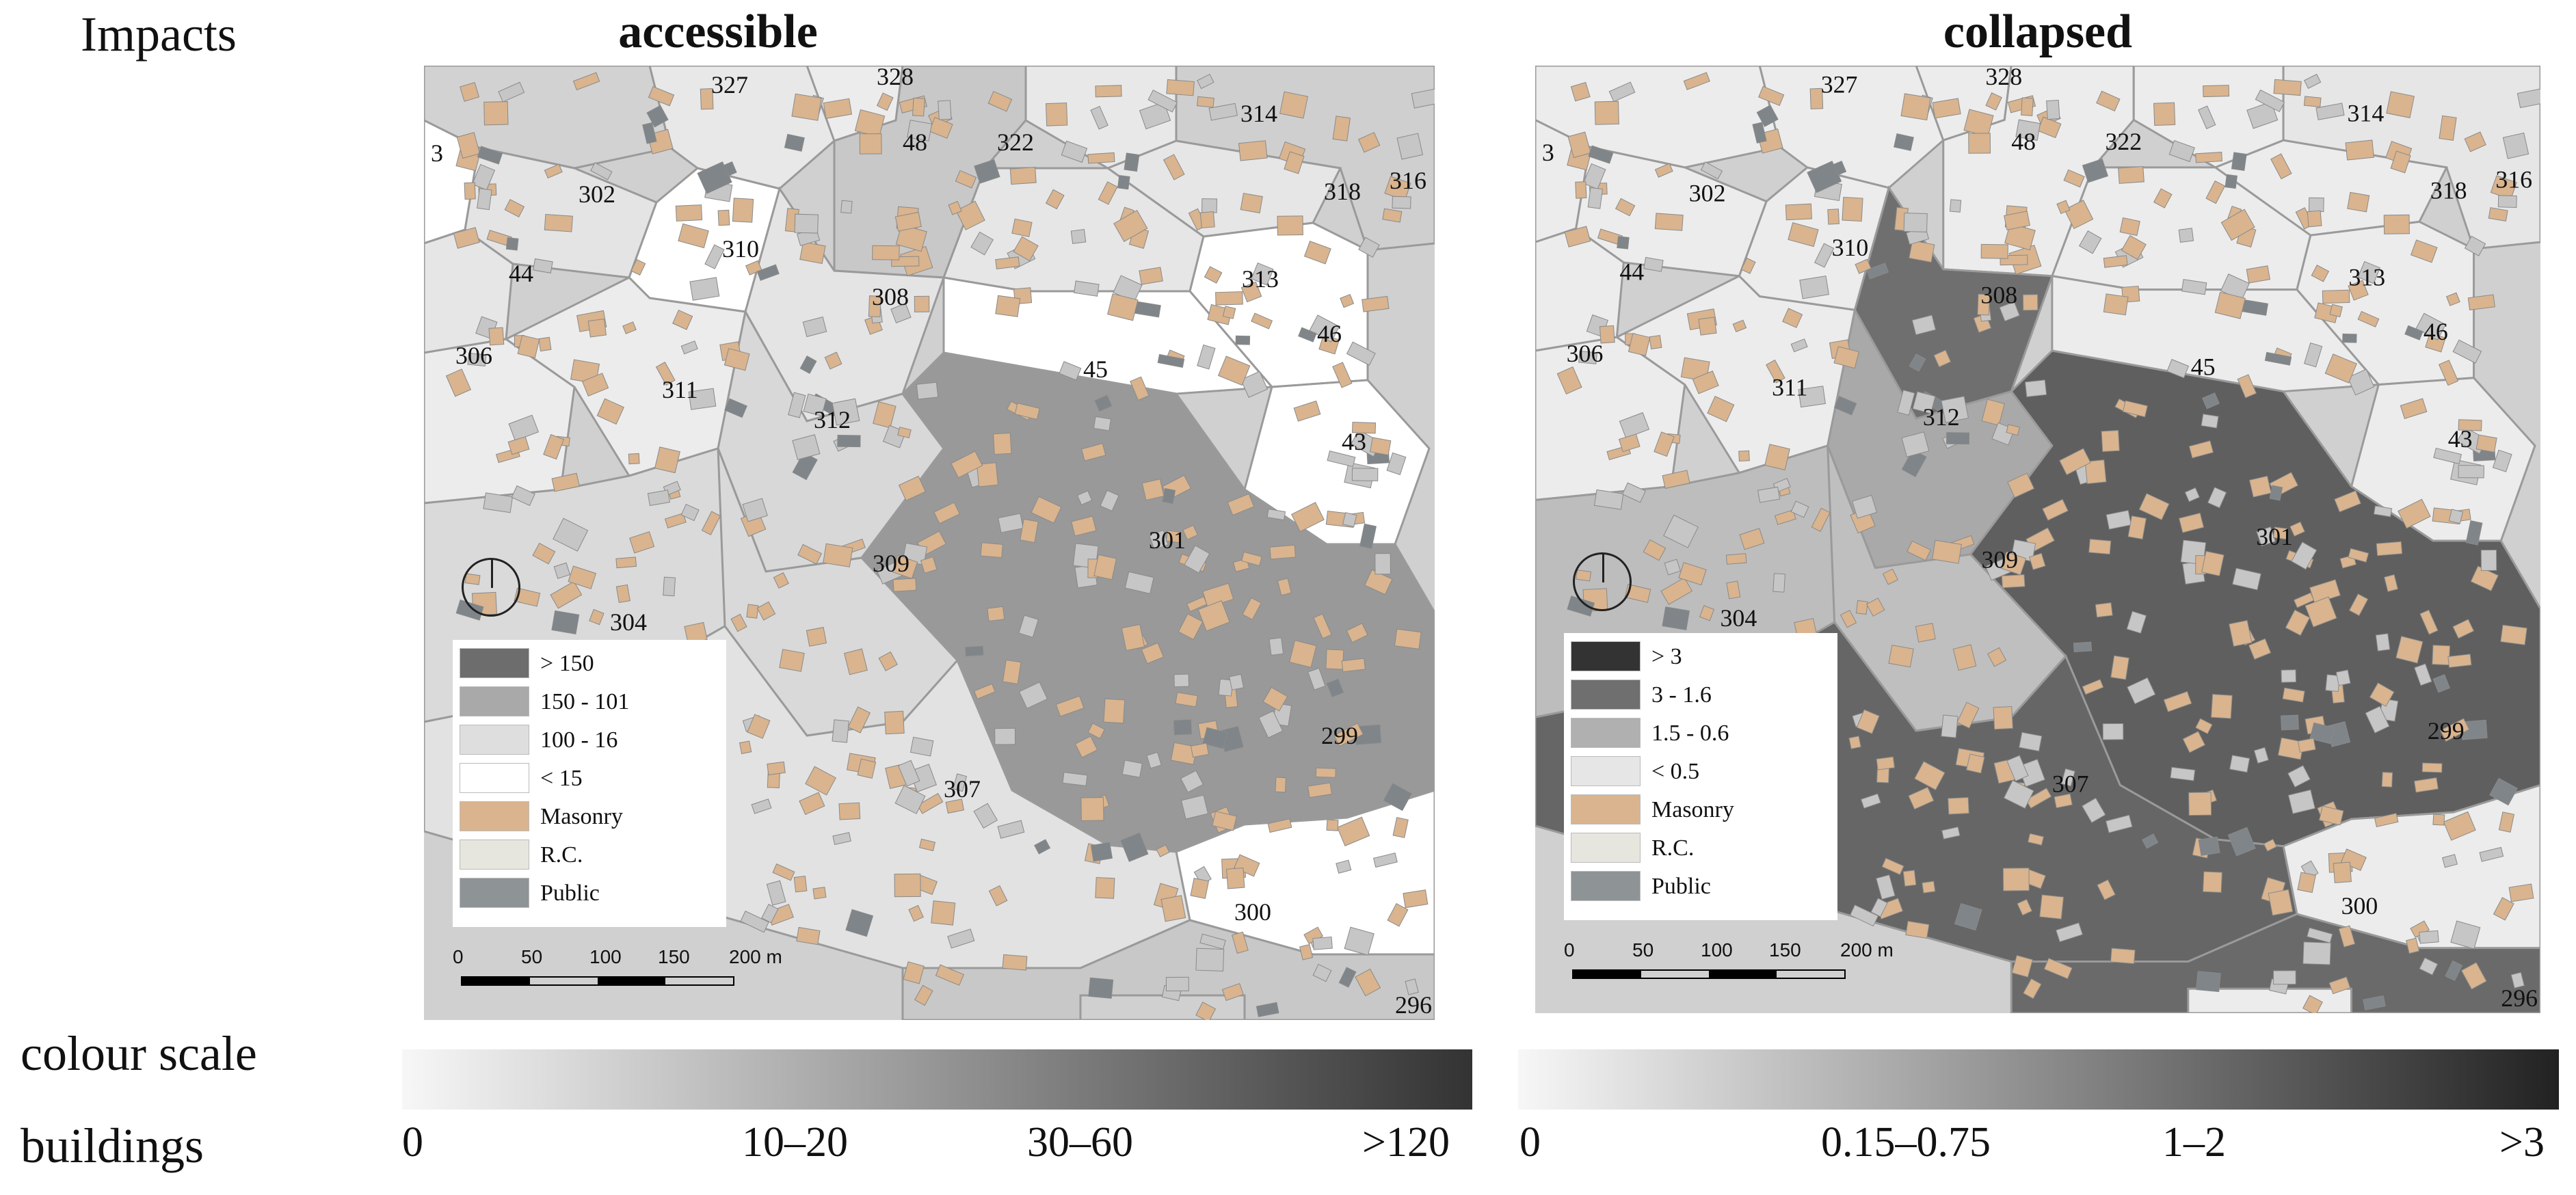  What do you see at coordinates (2448, 190) in the screenshot?
I see `zone-label: 318` at bounding box center [2448, 190].